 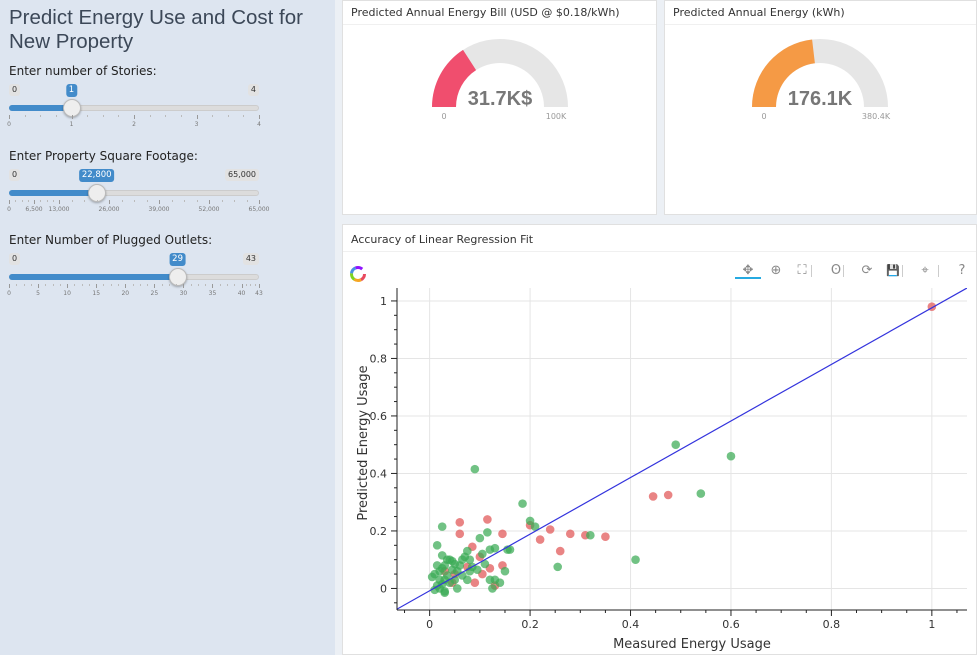 What do you see at coordinates (15, 175) in the screenshot?
I see `slider-min-label: 0` at bounding box center [15, 175].